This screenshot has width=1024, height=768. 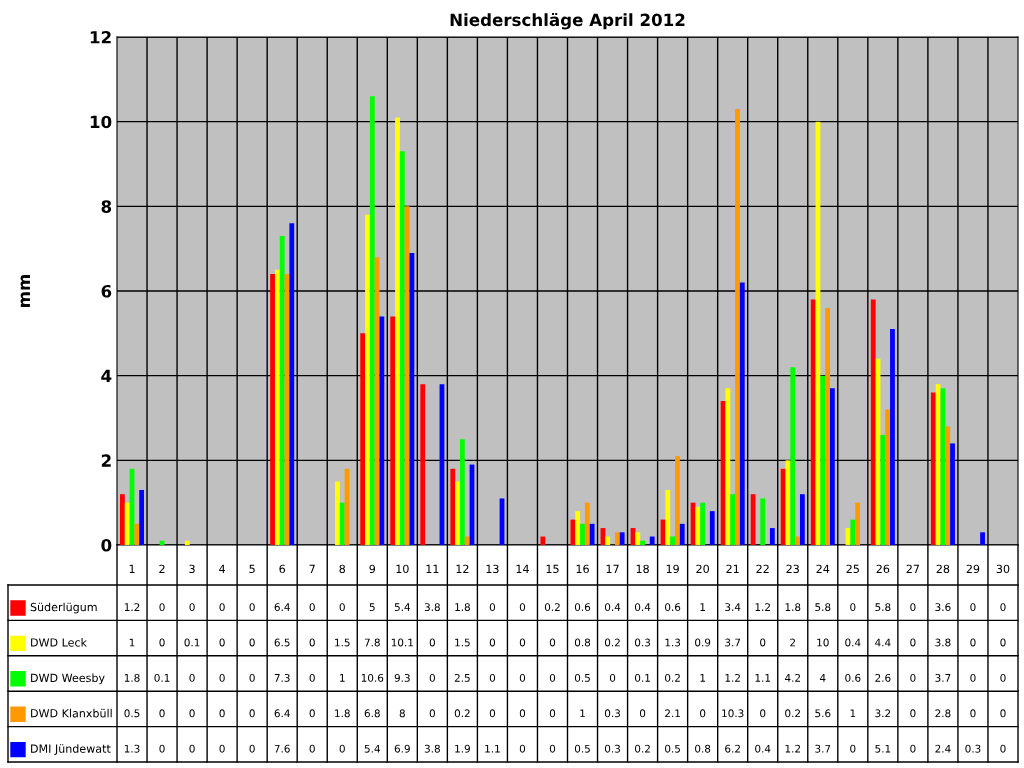 What do you see at coordinates (1003, 569) in the screenshot?
I see `x-tick-label: 30` at bounding box center [1003, 569].